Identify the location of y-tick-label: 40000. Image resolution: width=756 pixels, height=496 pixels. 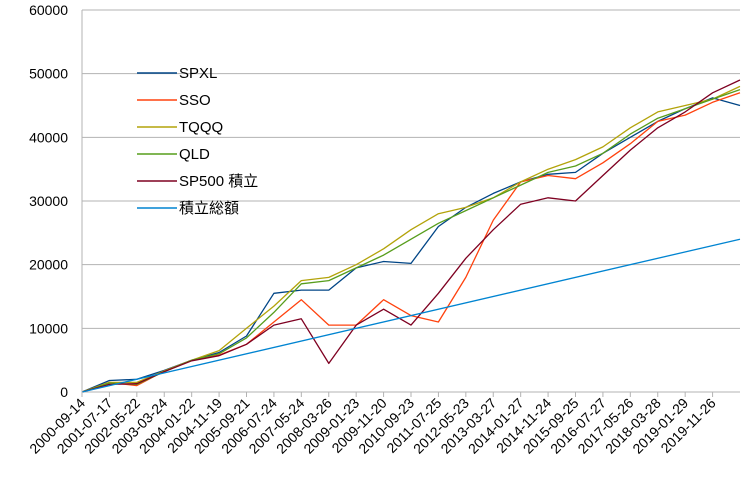
(48, 137).